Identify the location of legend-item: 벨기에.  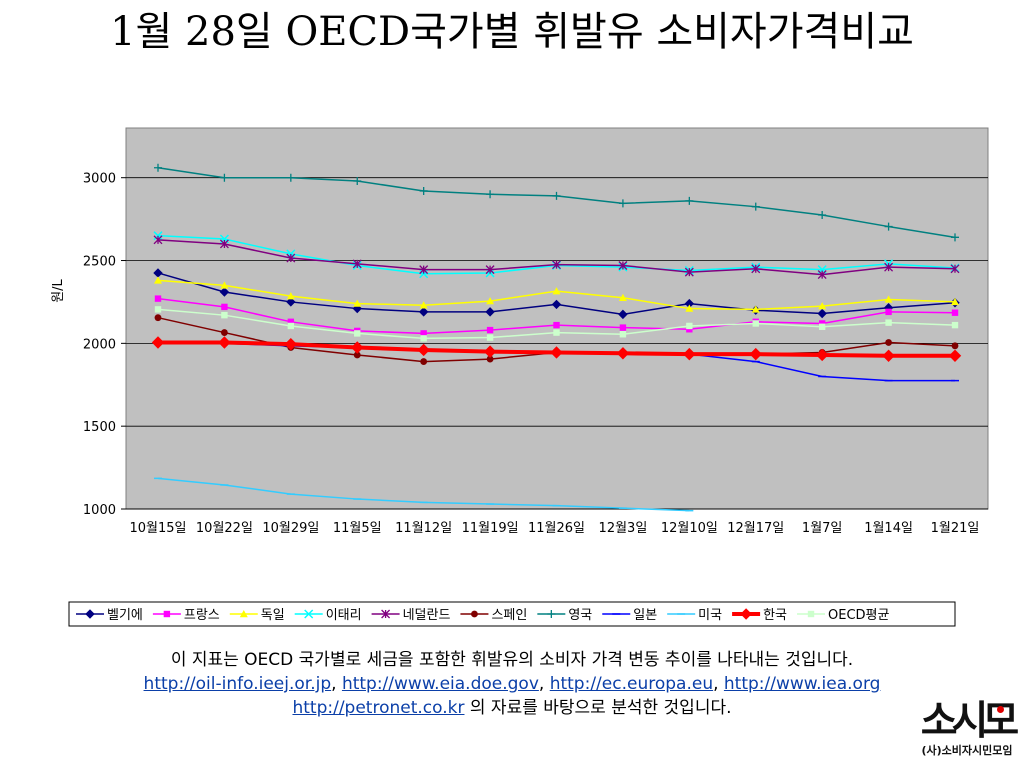
(109, 615).